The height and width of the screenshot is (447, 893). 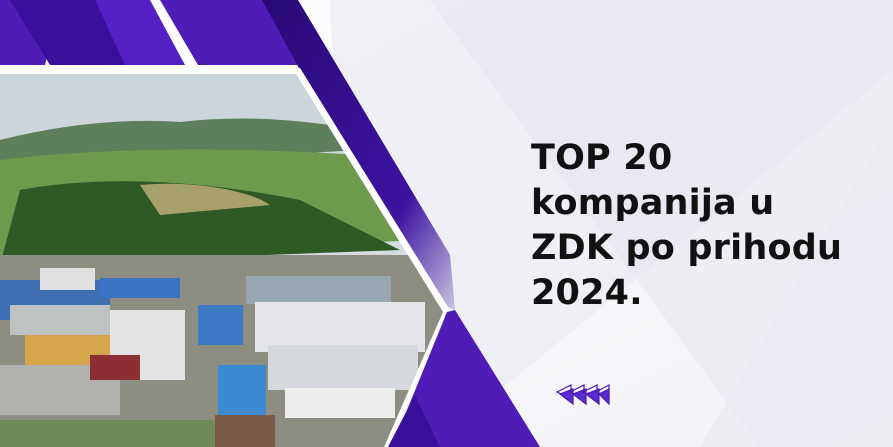 I want to click on headline-line: ZDK po prihodu, so click(x=687, y=248).